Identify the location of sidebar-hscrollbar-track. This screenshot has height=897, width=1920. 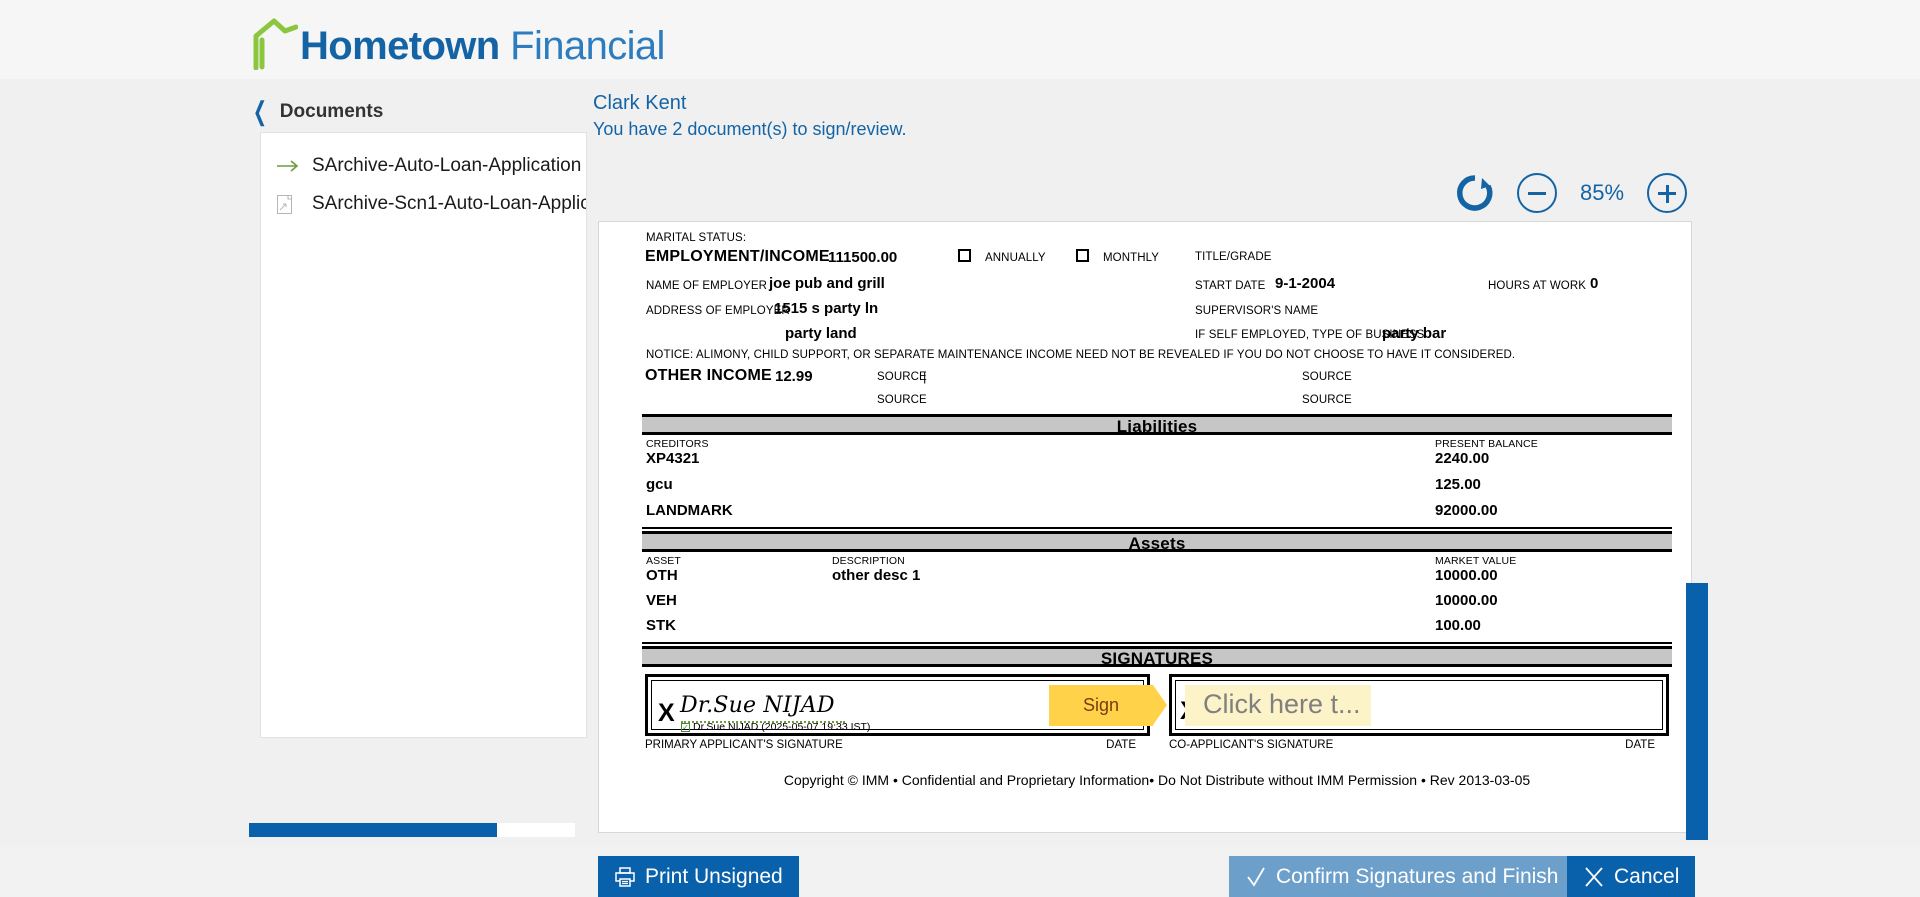
(536, 830).